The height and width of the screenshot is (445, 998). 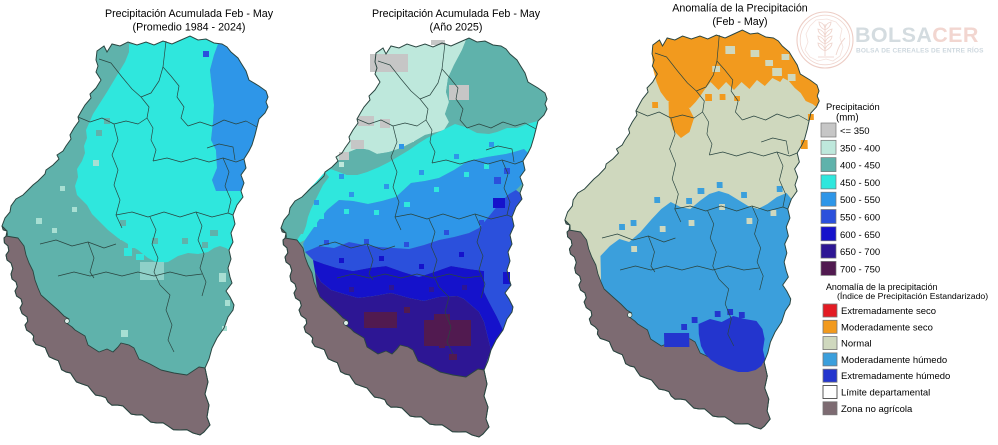 What do you see at coordinates (917, 35) in the screenshot?
I see `svg-text: BOLSACER` at bounding box center [917, 35].